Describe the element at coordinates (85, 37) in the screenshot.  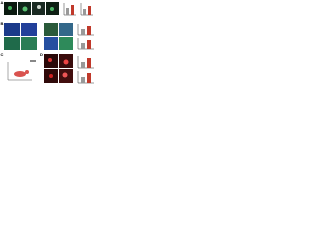
I see `panel-b-charts` at that location.